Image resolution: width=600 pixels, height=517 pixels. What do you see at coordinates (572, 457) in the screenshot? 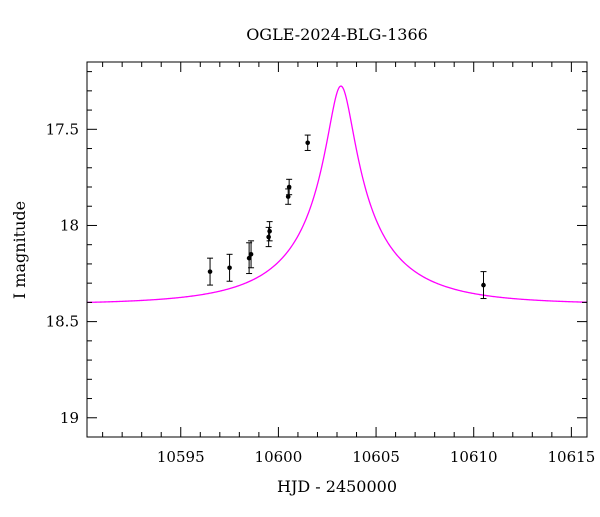
I see `x-tick-label: 10615` at bounding box center [572, 457].